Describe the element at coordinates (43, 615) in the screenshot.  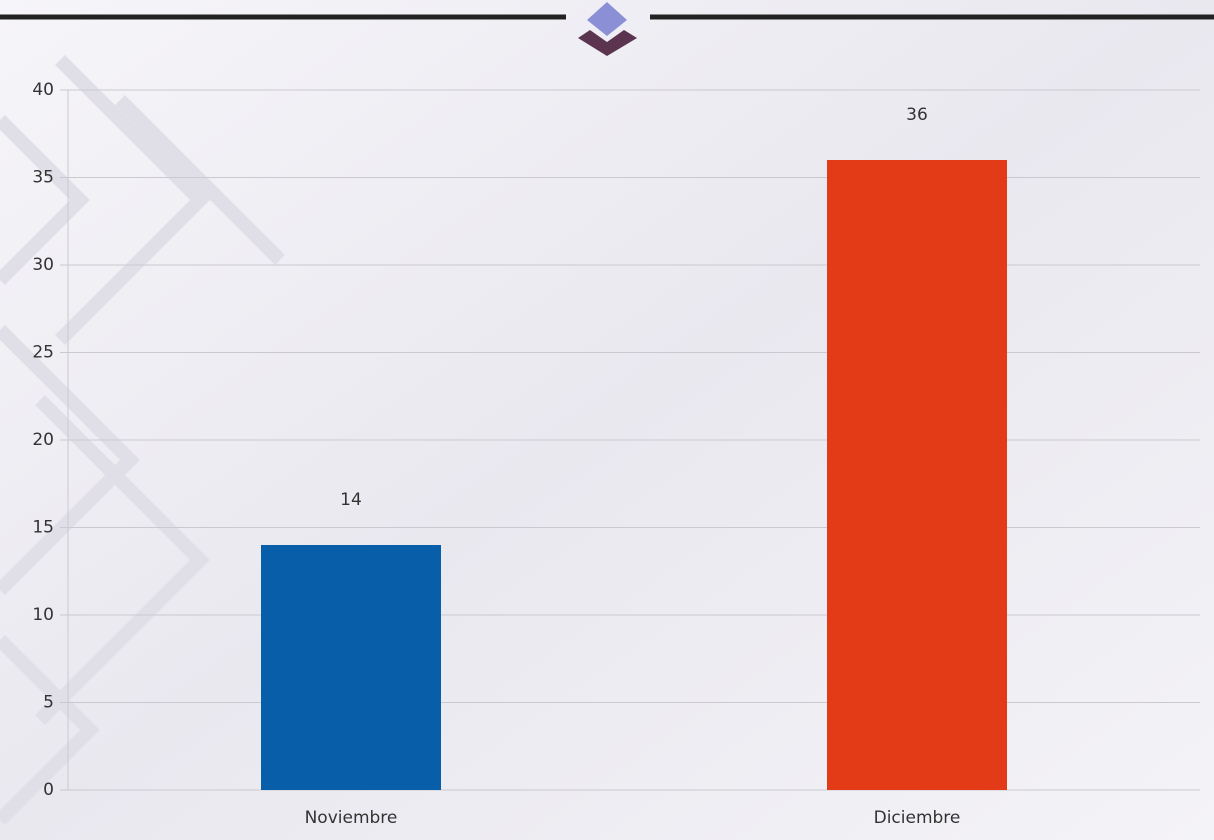
I see `y-tick-label: 10` at that location.